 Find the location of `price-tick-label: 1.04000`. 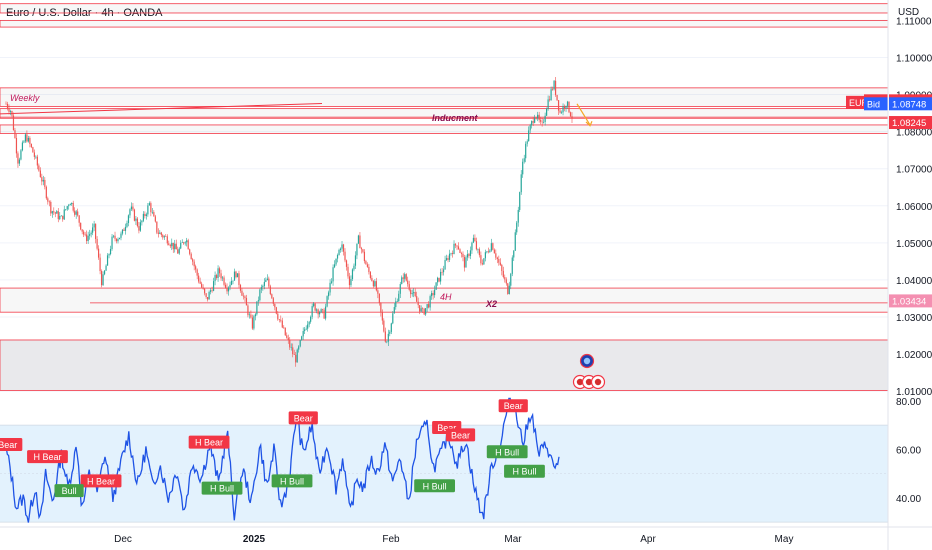

price-tick-label: 1.04000 is located at coordinates (914, 281).